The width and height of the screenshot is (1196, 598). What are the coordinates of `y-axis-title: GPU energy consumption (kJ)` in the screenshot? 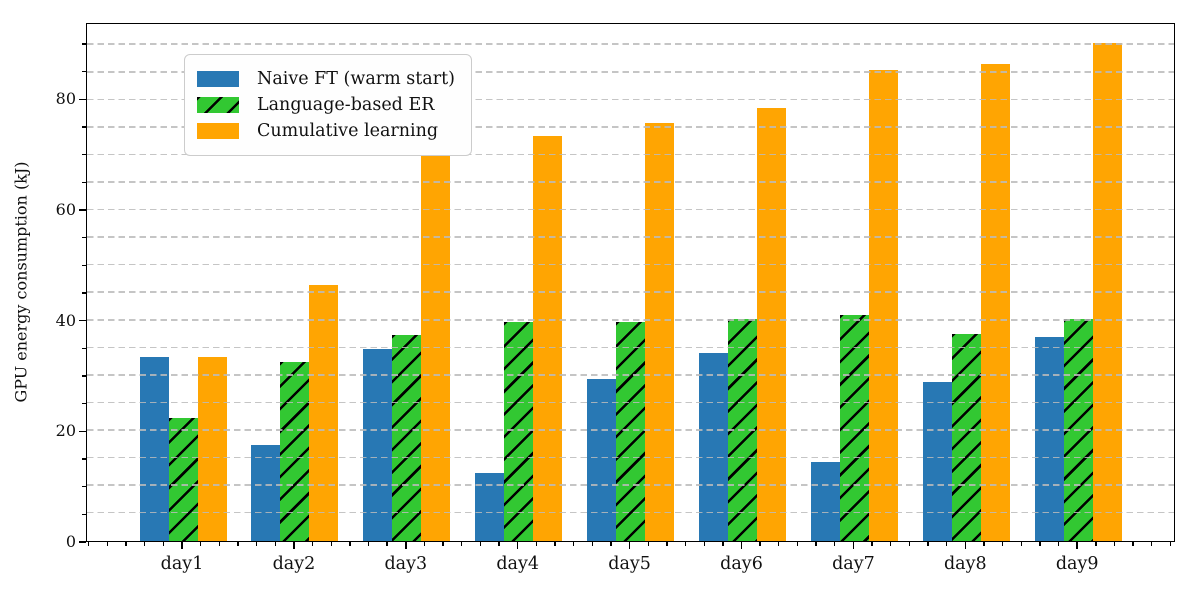 It's located at (21, 282).